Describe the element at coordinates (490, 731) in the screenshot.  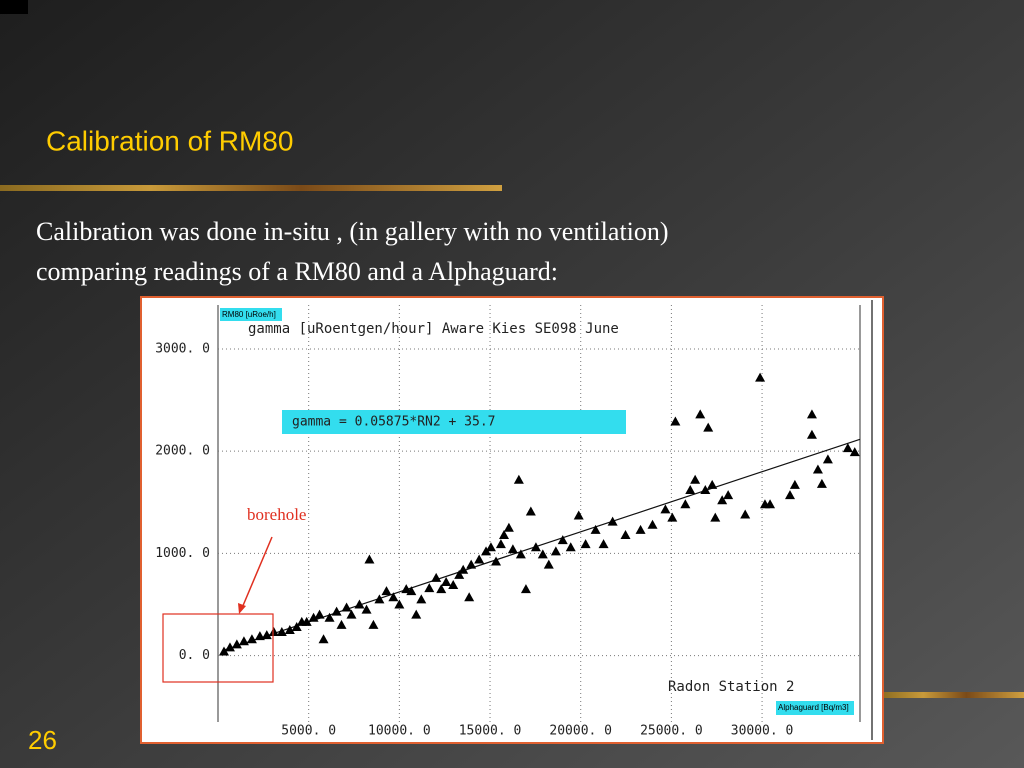
I see `x-tick-label: 15000. 0` at that location.